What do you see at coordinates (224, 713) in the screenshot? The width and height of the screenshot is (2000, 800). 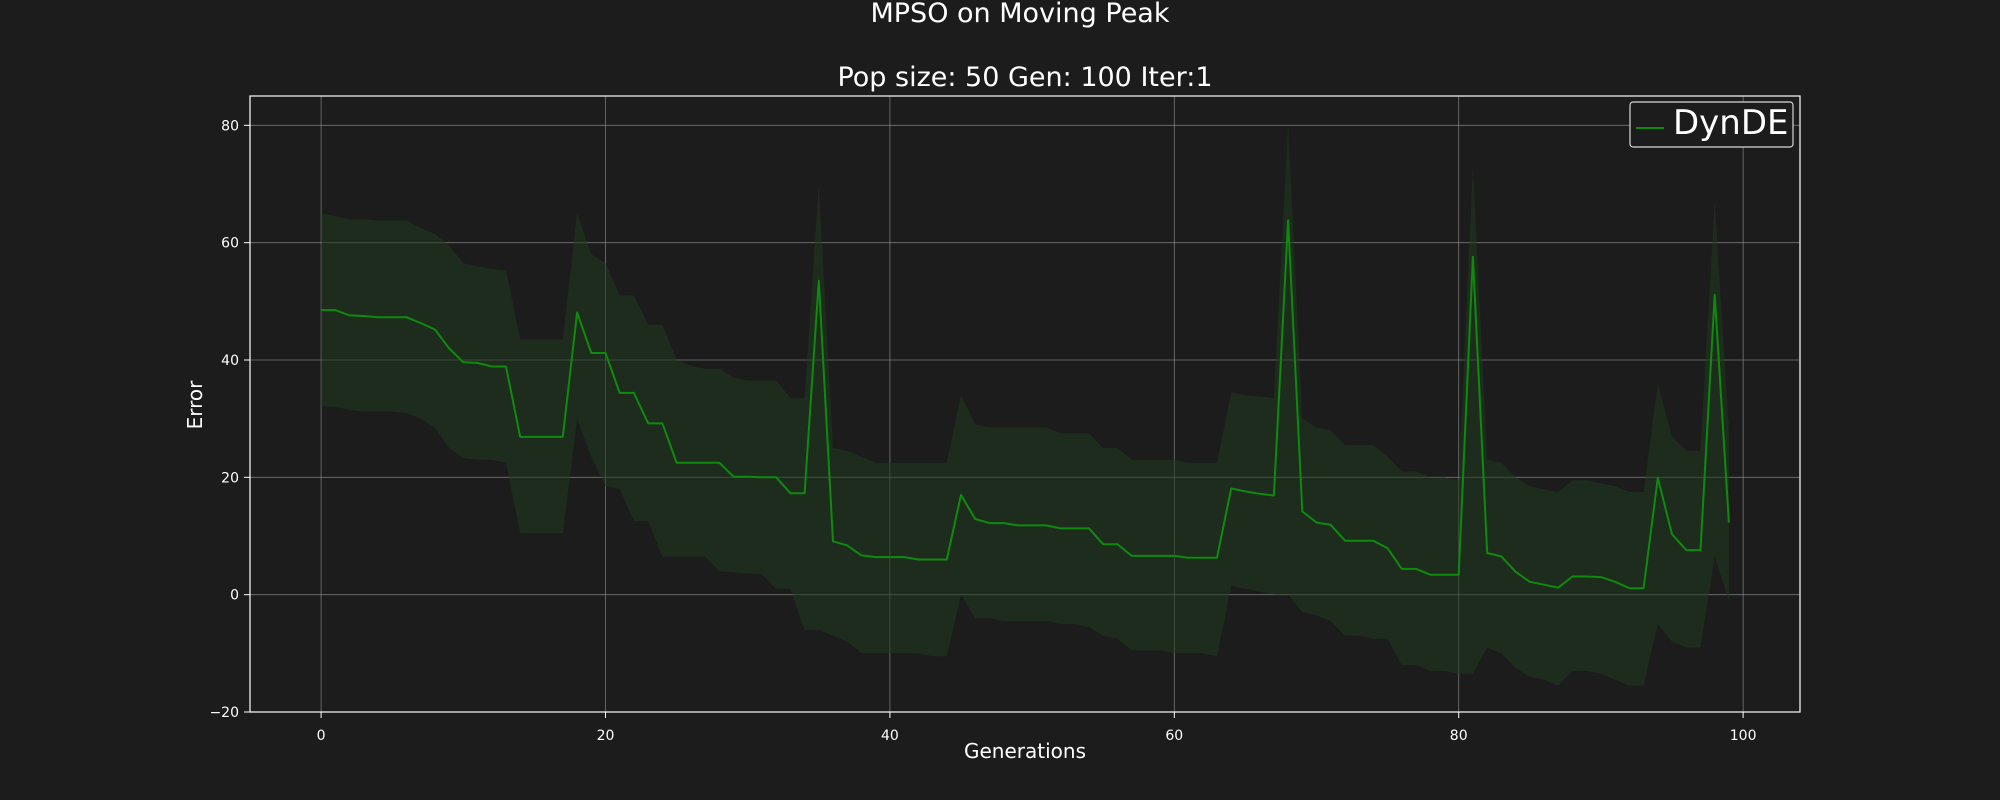 I see `y-tick-label: −20` at bounding box center [224, 713].